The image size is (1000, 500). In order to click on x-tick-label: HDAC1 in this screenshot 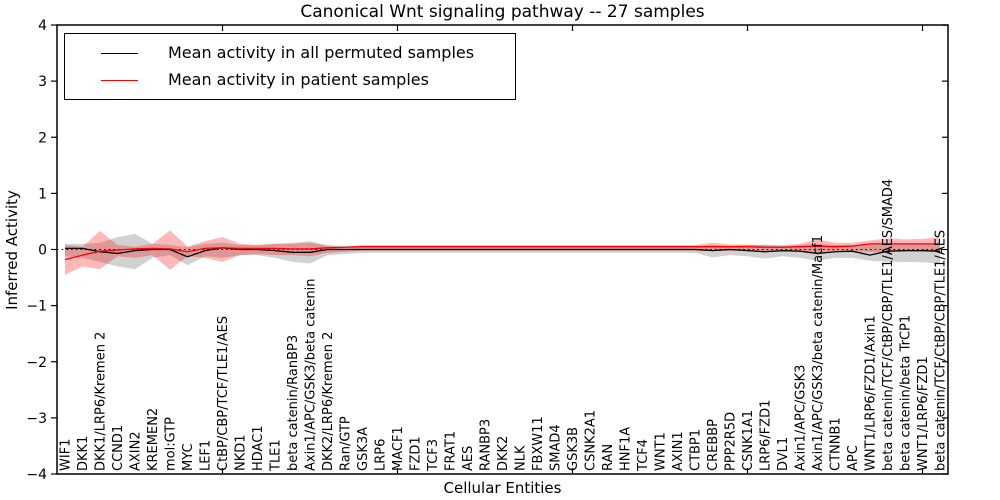, I will do `click(258, 448)`.